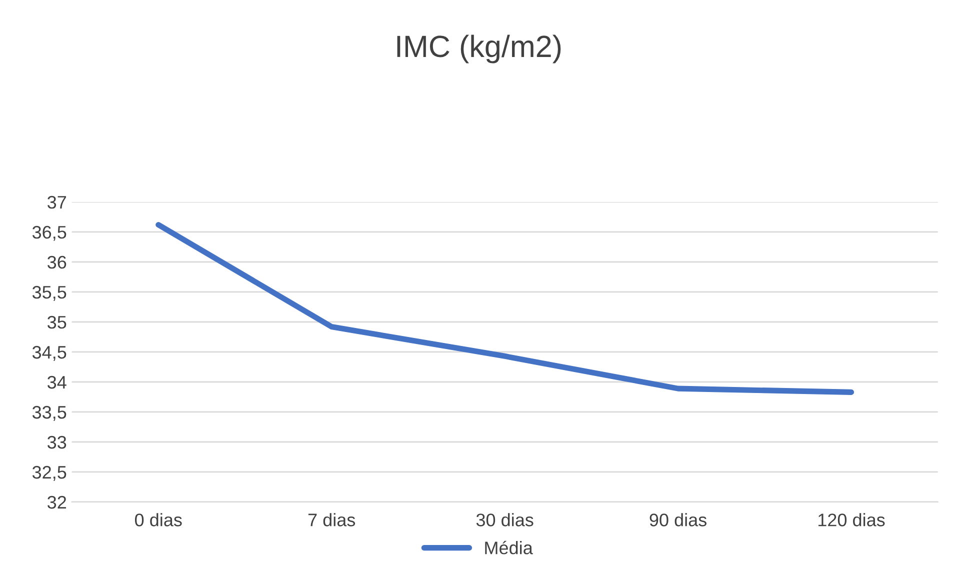 The width and height of the screenshot is (957, 577). Describe the element at coordinates (57, 382) in the screenshot. I see `y-tick-label: 34` at that location.